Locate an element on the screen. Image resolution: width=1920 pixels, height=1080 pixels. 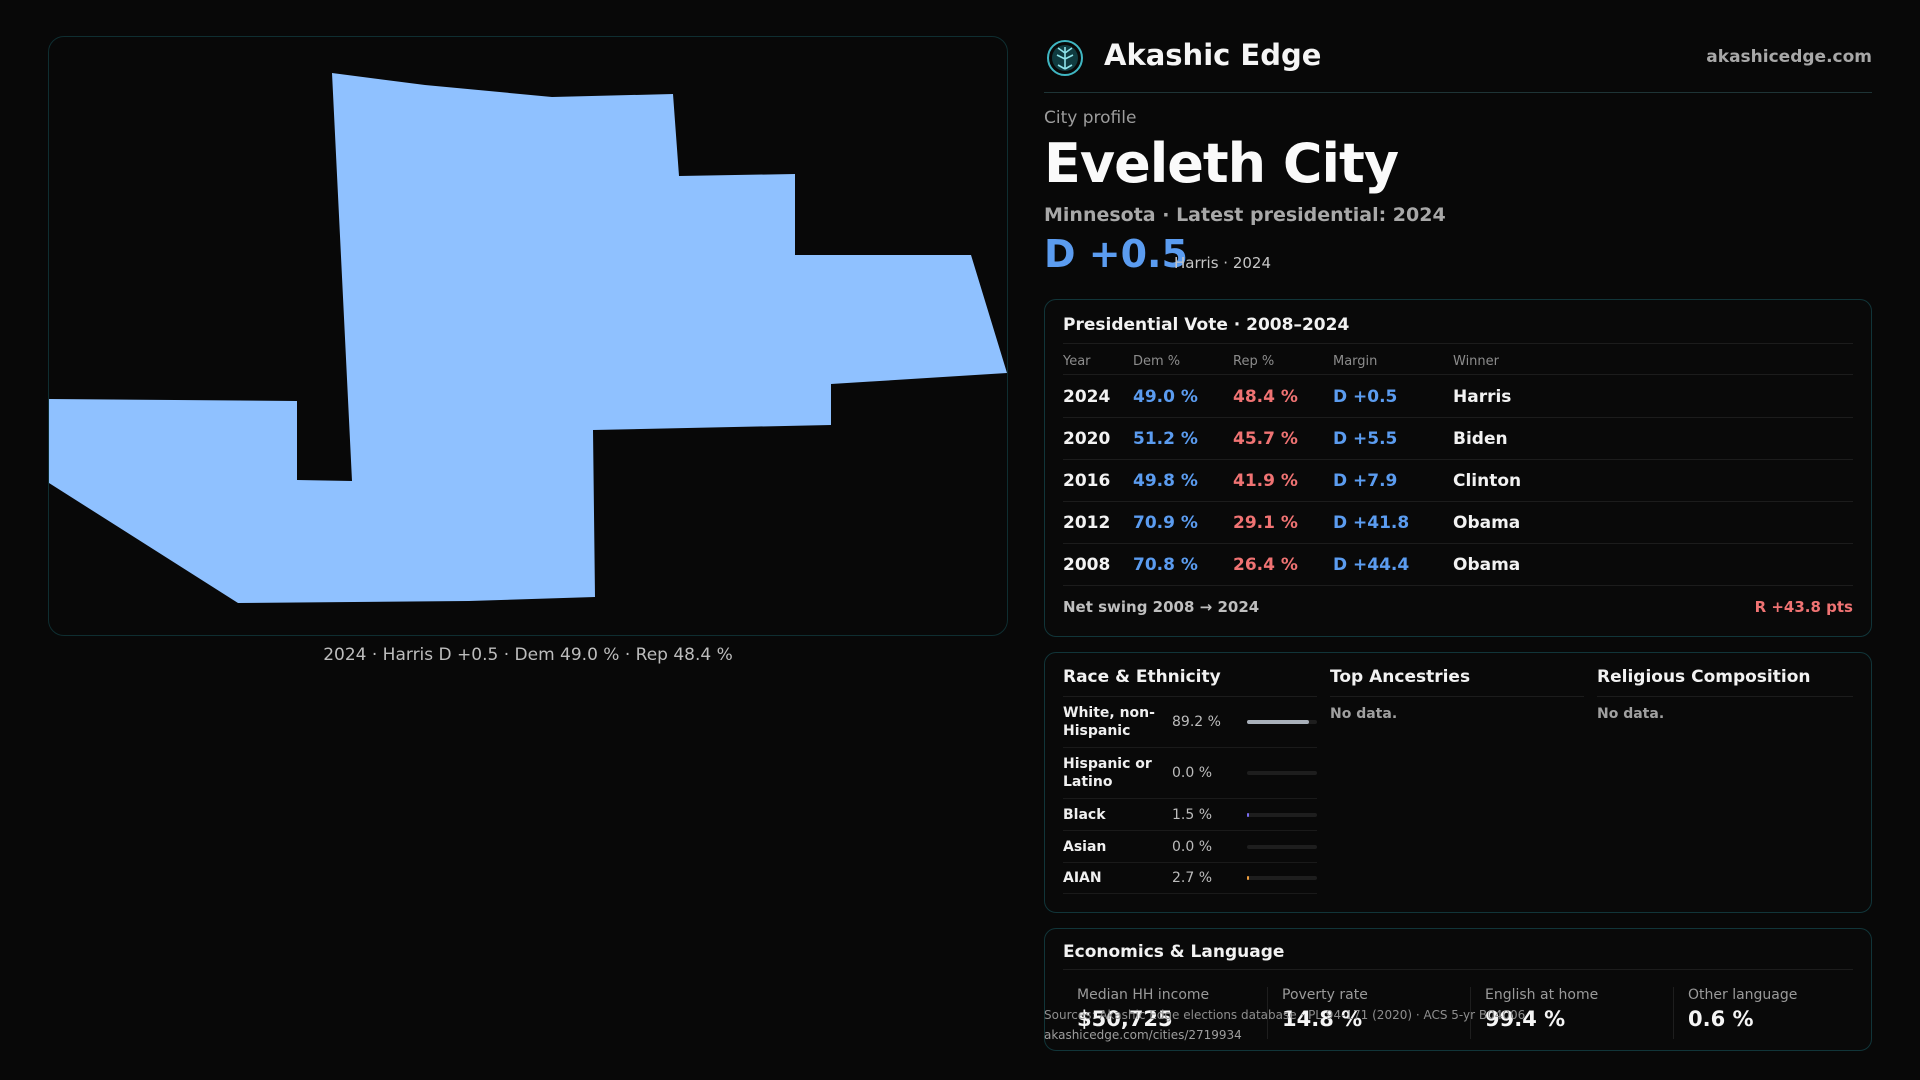
race-label: Asian is located at coordinates (1085, 846).